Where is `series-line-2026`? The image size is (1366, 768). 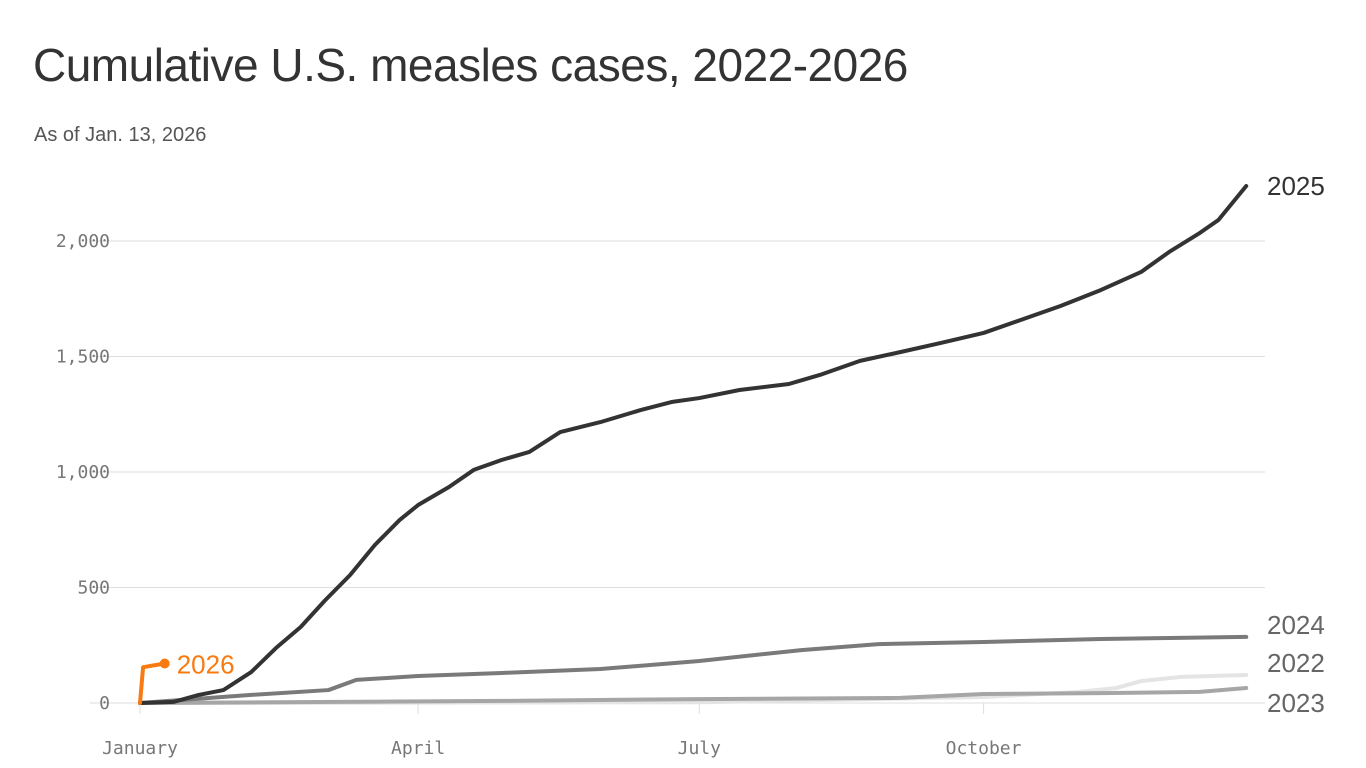
series-line-2026 is located at coordinates (152, 683).